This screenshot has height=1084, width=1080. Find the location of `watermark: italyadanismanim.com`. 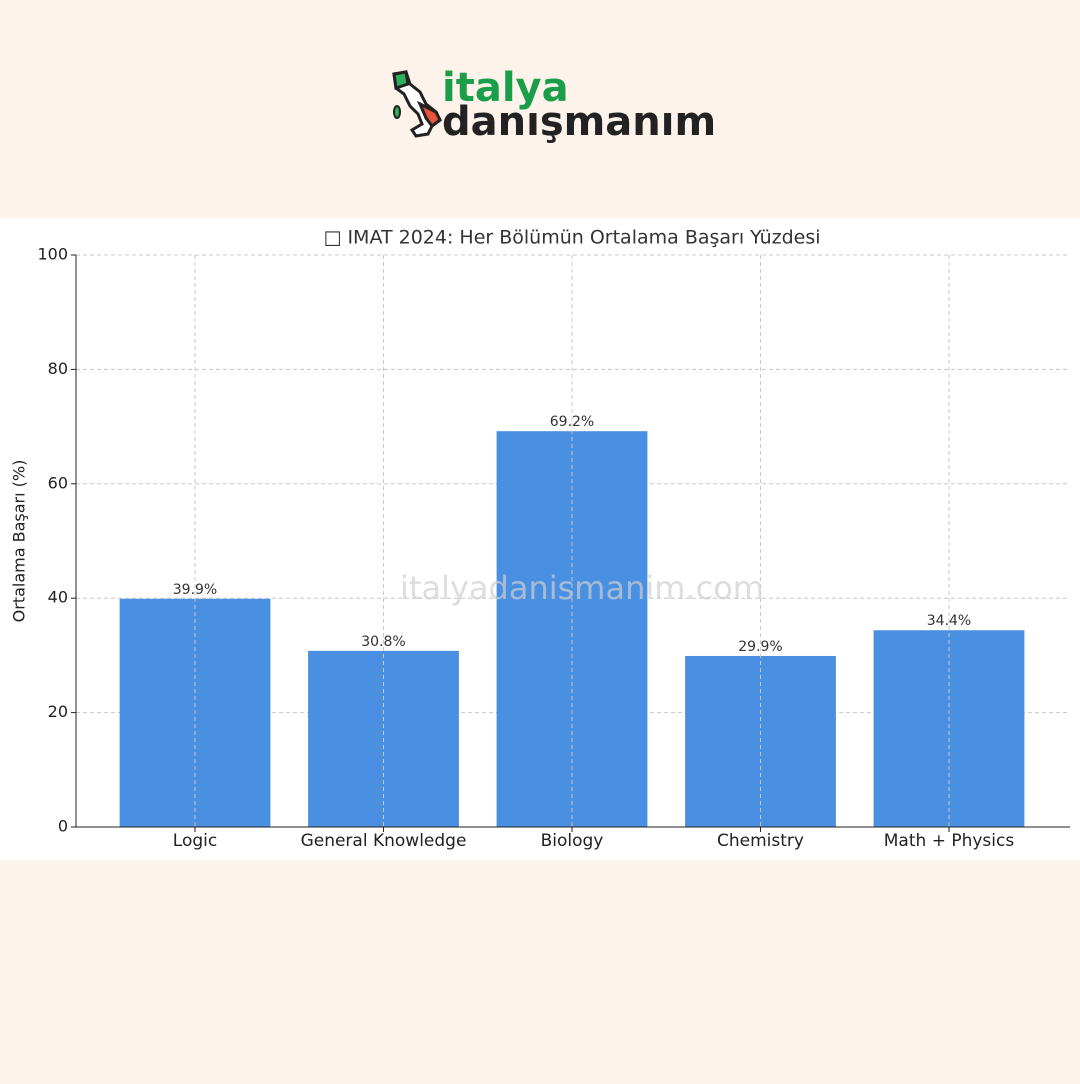

watermark: italyadanismanim.com is located at coordinates (582, 588).